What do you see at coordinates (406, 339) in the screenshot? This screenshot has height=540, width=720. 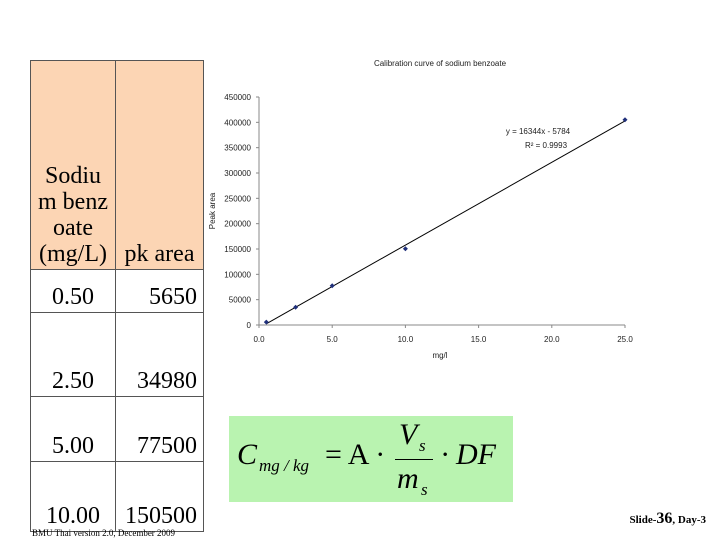 I see `x-tick-label: 10.0` at bounding box center [406, 339].